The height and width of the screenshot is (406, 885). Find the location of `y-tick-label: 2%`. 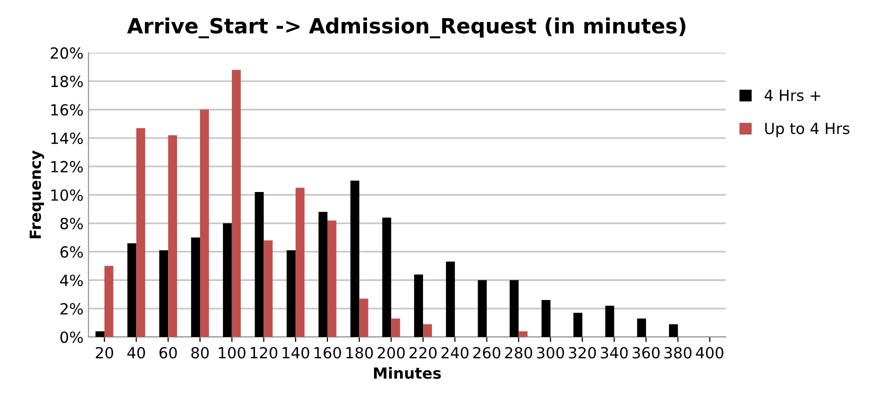

y-tick-label: 2% is located at coordinates (71, 309).